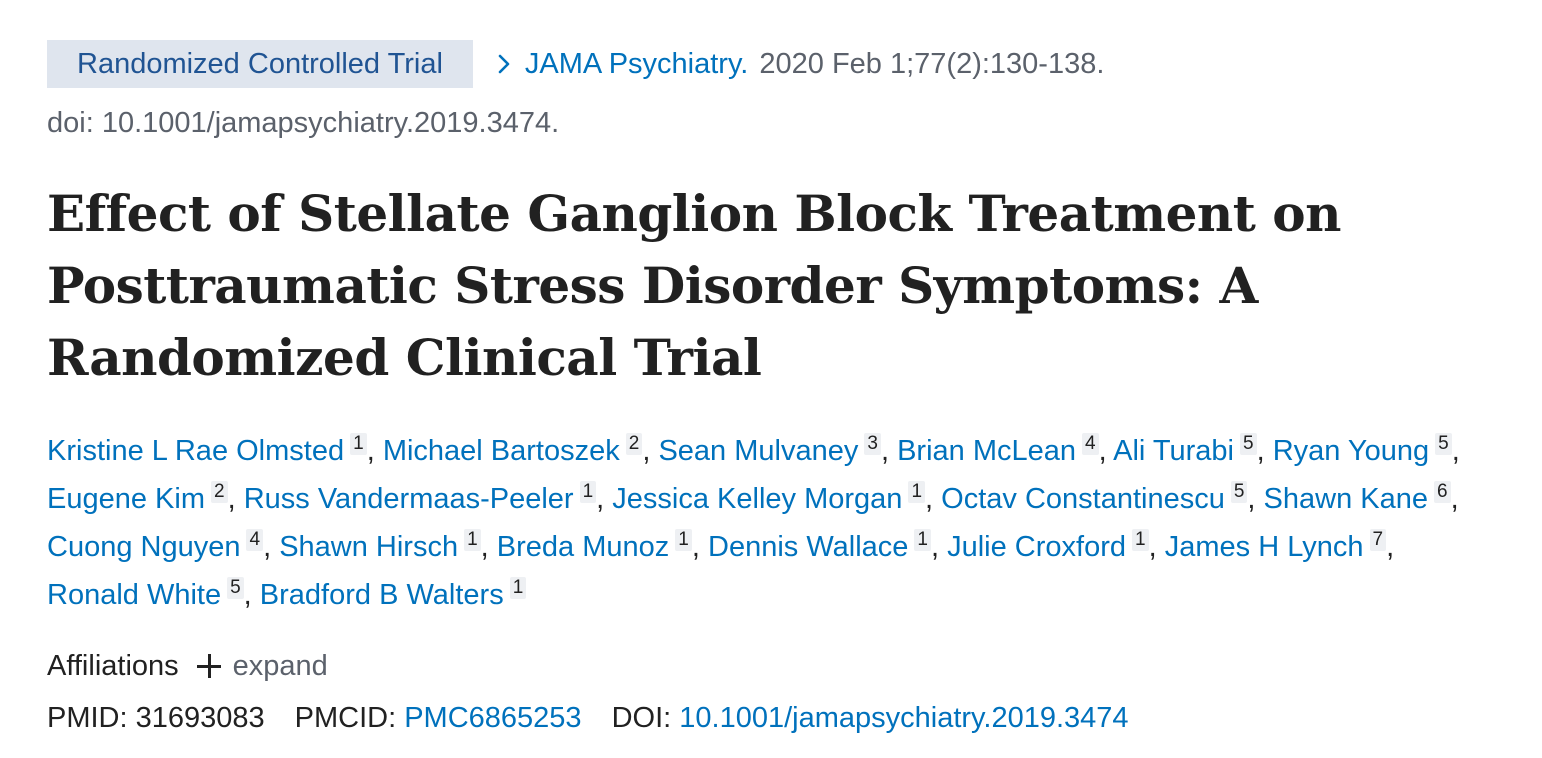 Image resolution: width=1542 pixels, height=758 pixels. Describe the element at coordinates (303, 123) in the screenshot. I see `doi-line: doi: 10.1001/jamapsychiatry.2019.3474.` at that location.